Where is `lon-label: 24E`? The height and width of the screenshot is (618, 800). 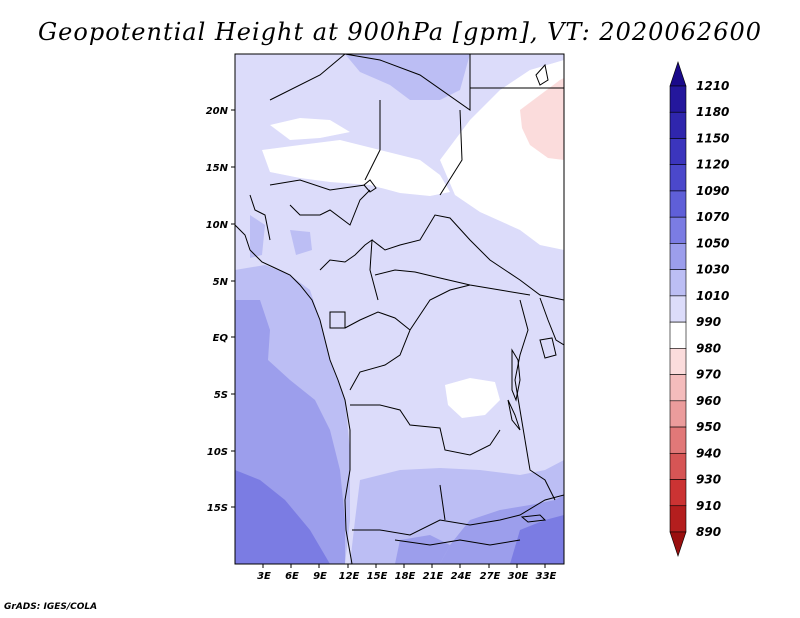 lon-label: 24E is located at coordinates (461, 576).